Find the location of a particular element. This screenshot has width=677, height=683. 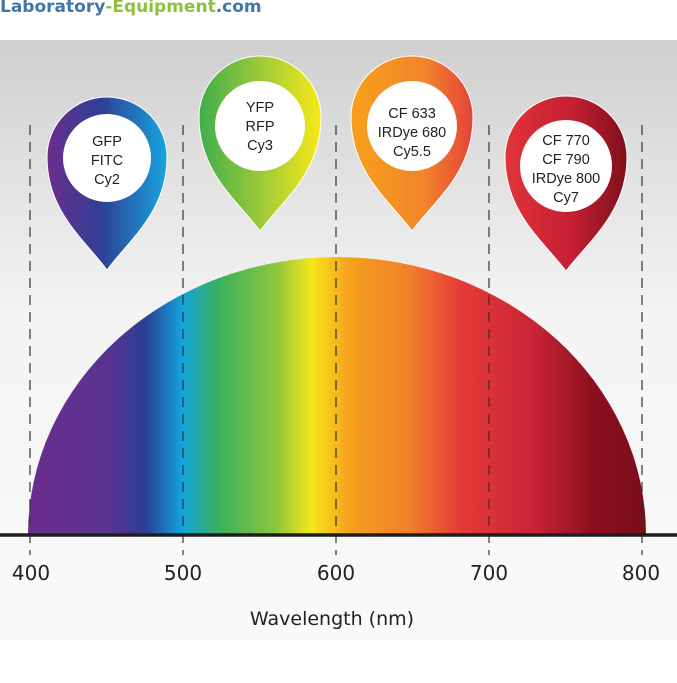

brand-part-laboratory: Laboratory is located at coordinates (53, 8).